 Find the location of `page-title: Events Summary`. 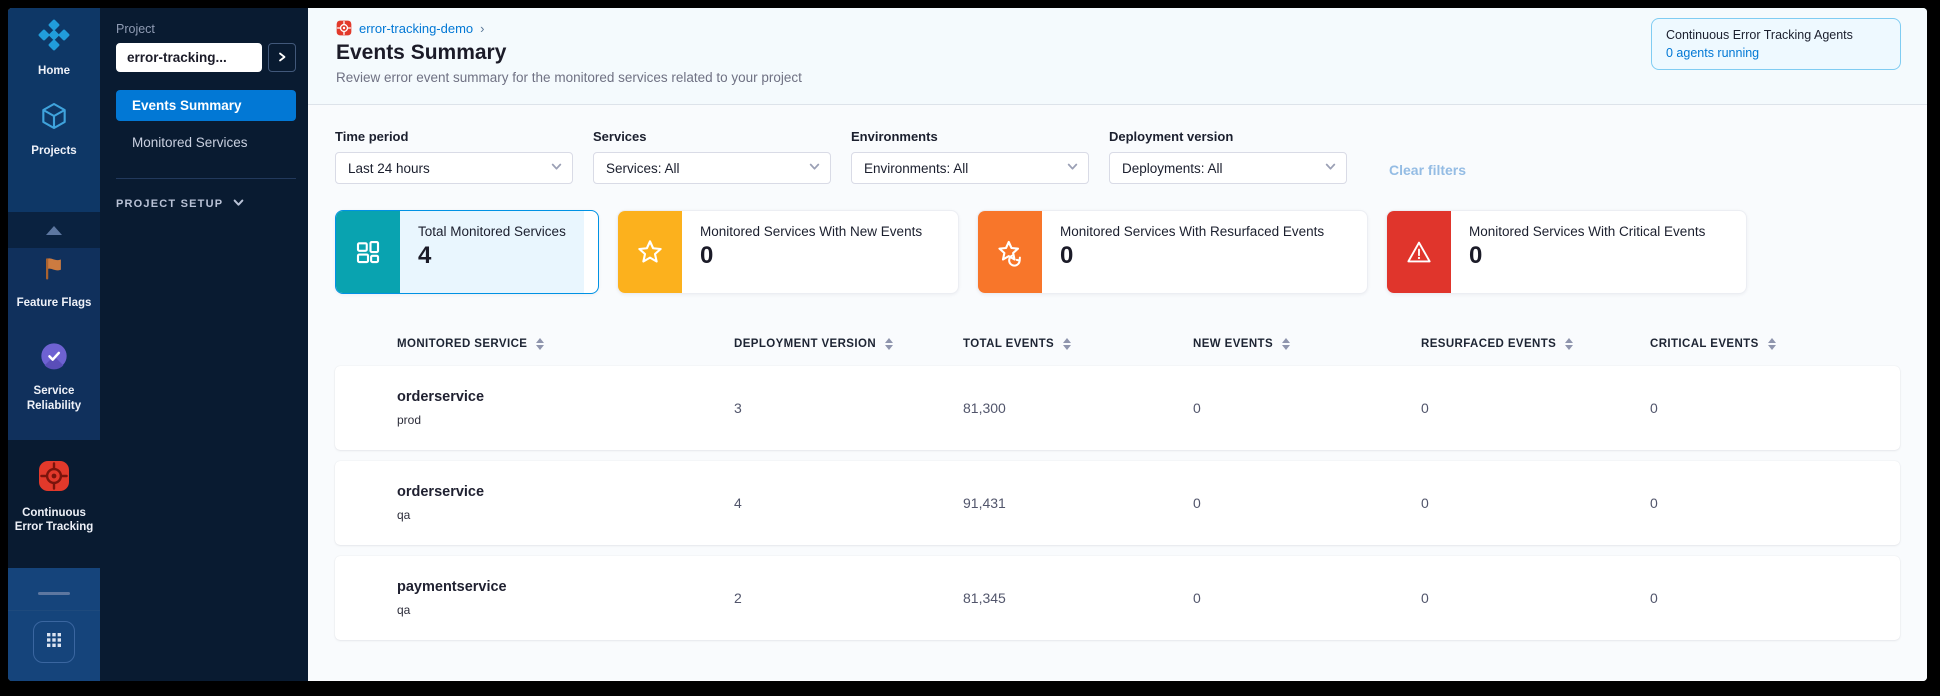

page-title: Events Summary is located at coordinates (421, 52).